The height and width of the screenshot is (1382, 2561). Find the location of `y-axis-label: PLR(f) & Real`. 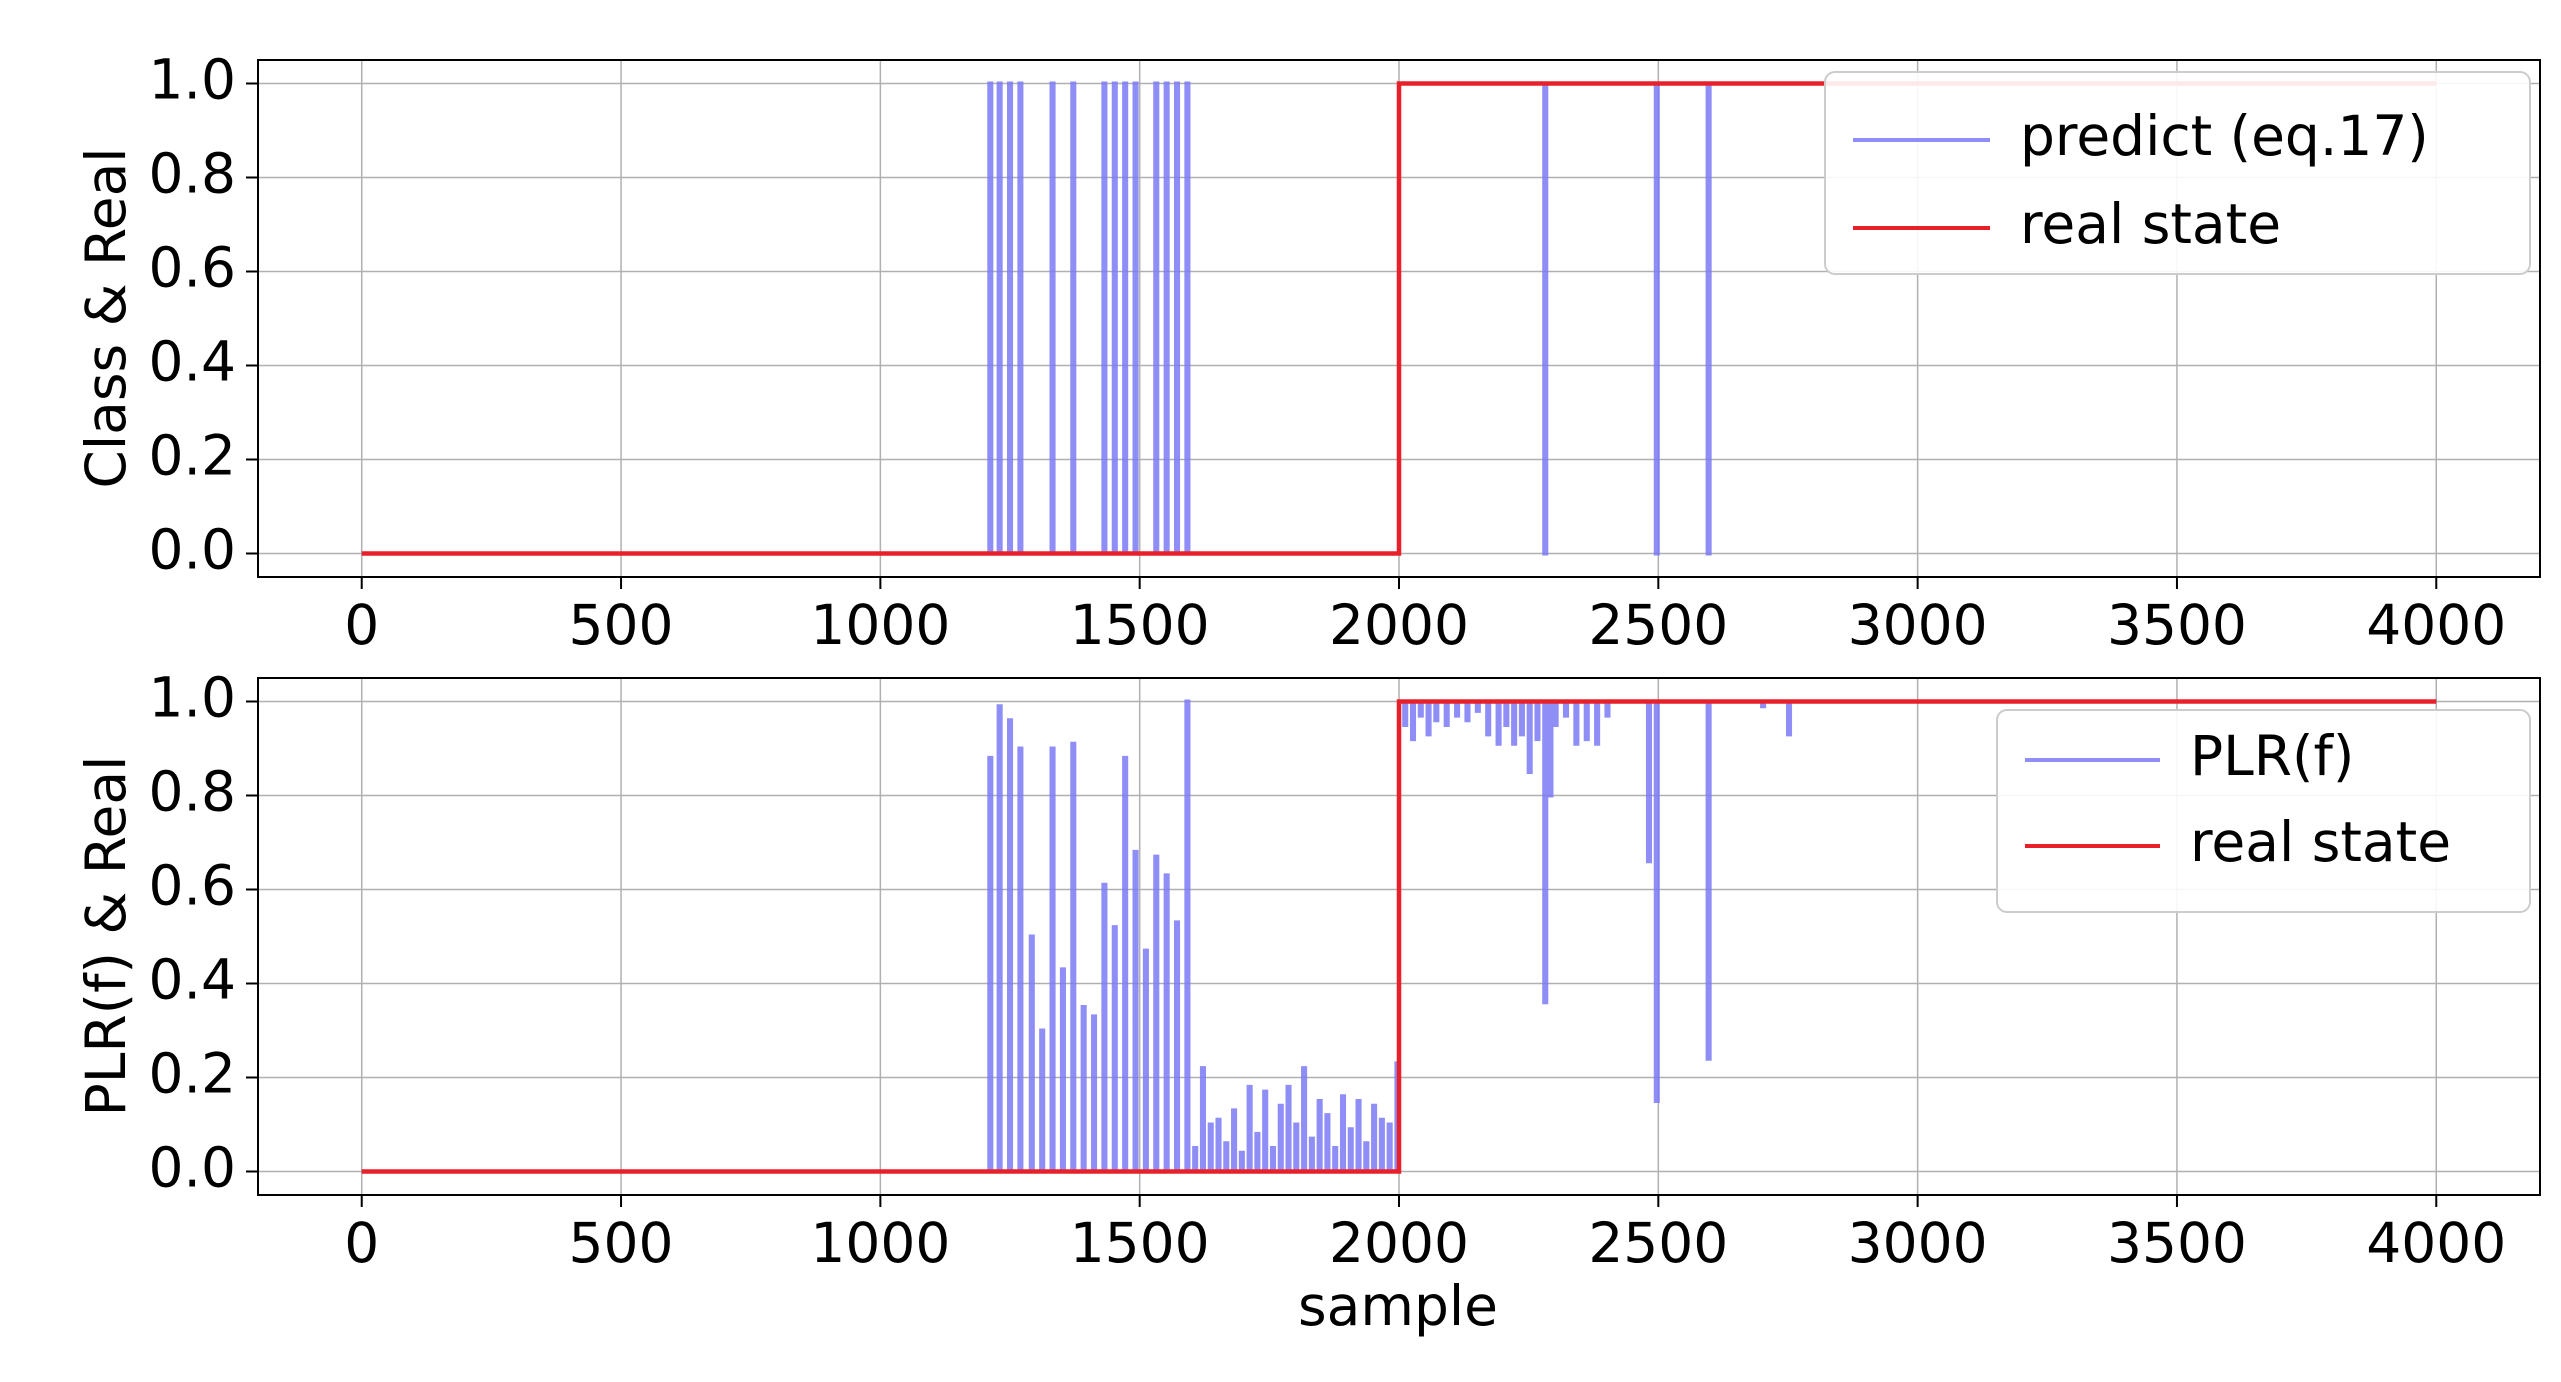

y-axis-label: PLR(f) & Real is located at coordinates (106, 936).